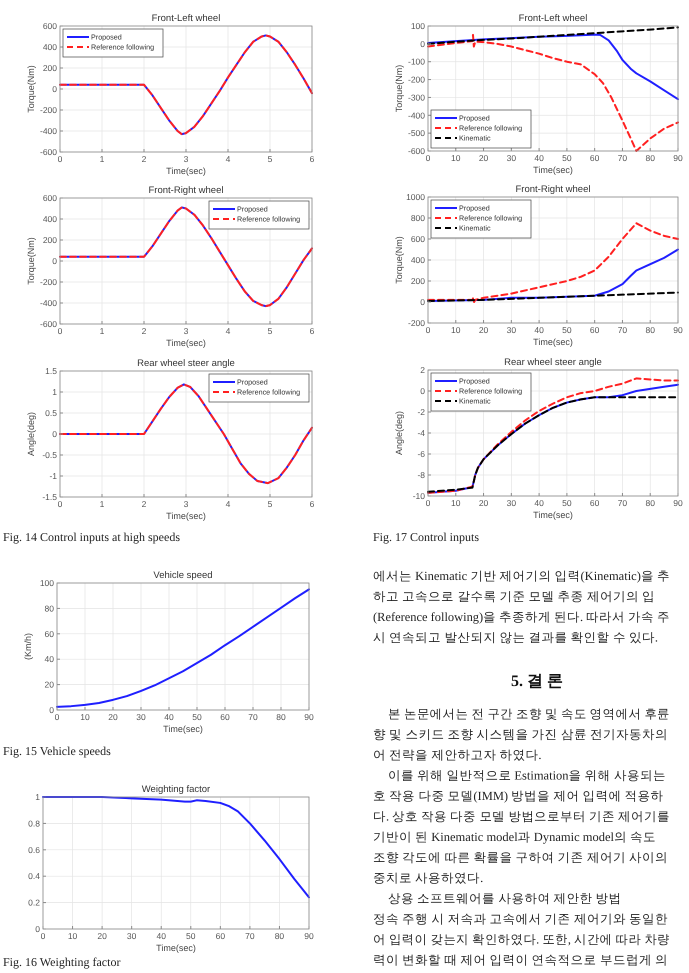 This screenshot has width=689, height=973. Describe the element at coordinates (37, 797) in the screenshot. I see `y-tick-label: 1` at that location.